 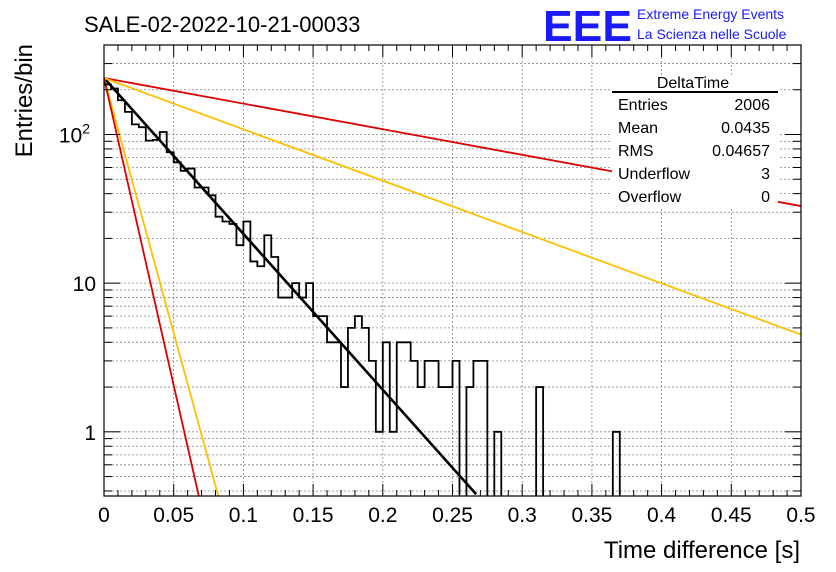 I want to click on stats-box-title: DeltaTime, so click(x=693, y=83).